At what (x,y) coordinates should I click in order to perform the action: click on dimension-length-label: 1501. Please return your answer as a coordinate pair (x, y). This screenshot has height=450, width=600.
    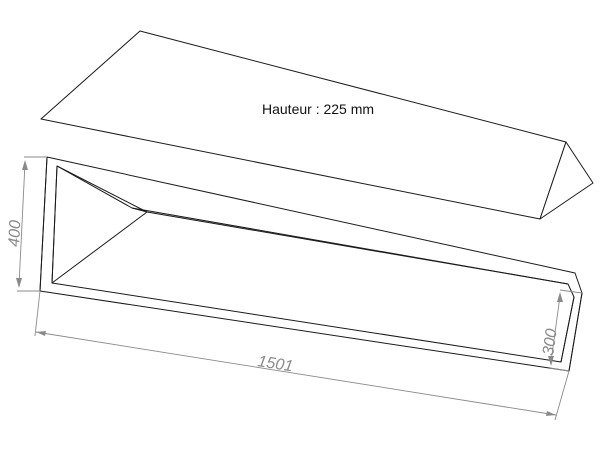
    Looking at the image, I should click on (275, 364).